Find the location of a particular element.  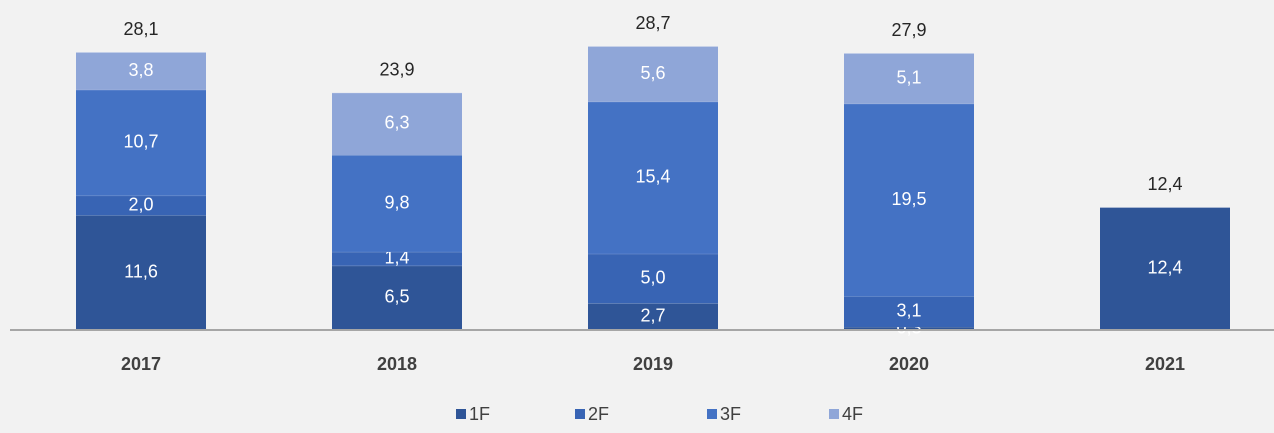

segment-label: 3,8 is located at coordinates (140, 70).